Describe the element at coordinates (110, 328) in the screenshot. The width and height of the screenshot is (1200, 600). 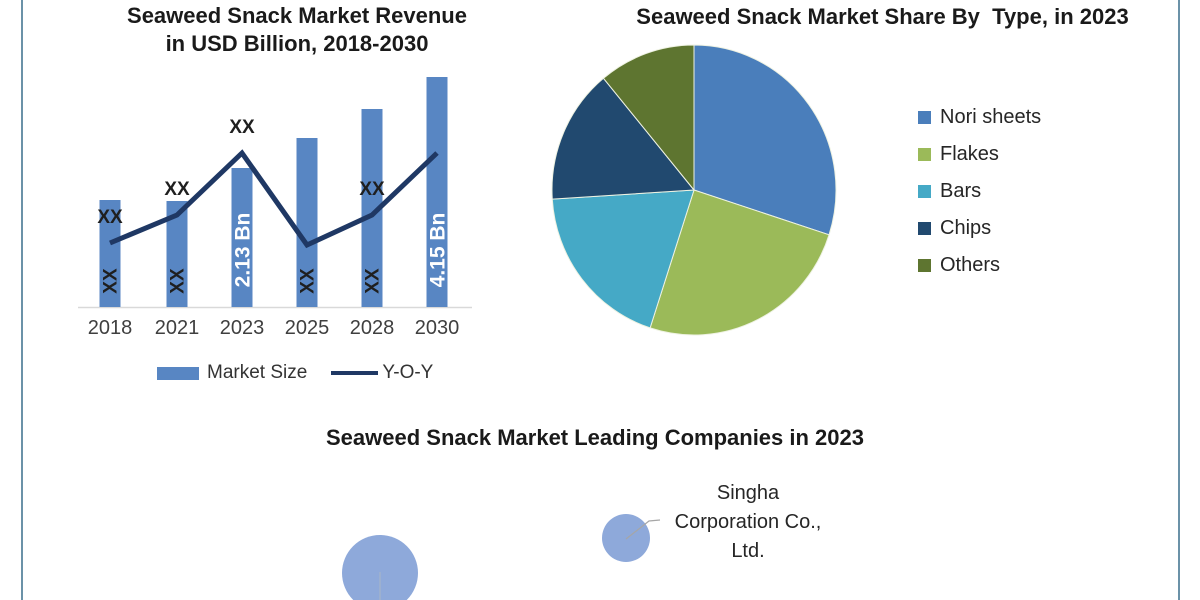
I see `x-tick-2018: 2018` at that location.